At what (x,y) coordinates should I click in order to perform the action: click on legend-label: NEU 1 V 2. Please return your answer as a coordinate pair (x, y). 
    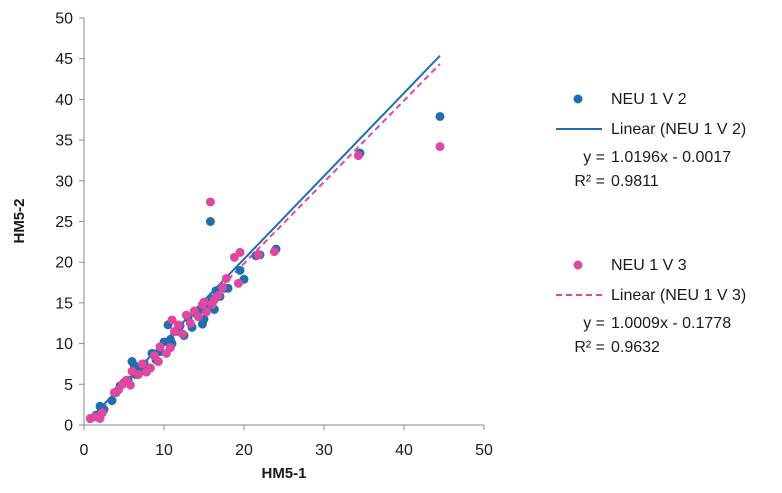
    Looking at the image, I should click on (649, 99).